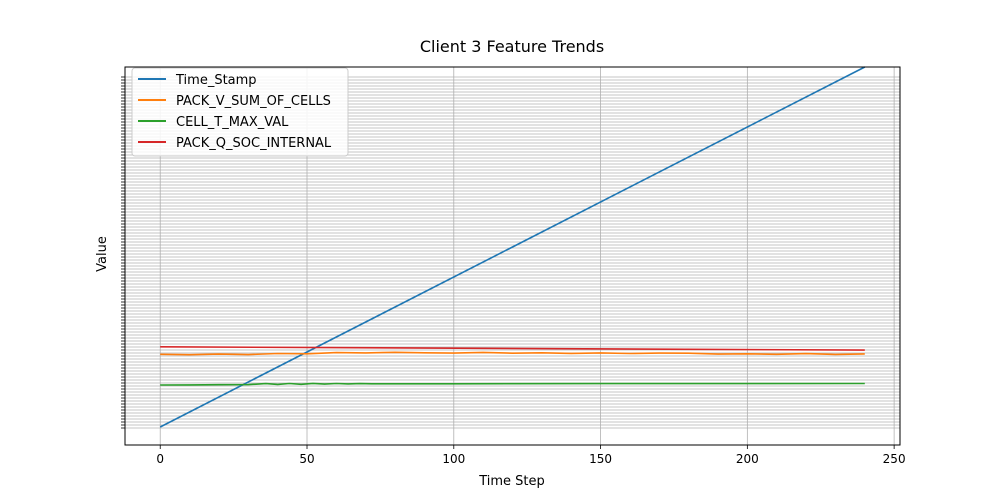 The height and width of the screenshot is (504, 1000). Describe the element at coordinates (511, 481) in the screenshot. I see `x-axis-label: Time Step` at that location.